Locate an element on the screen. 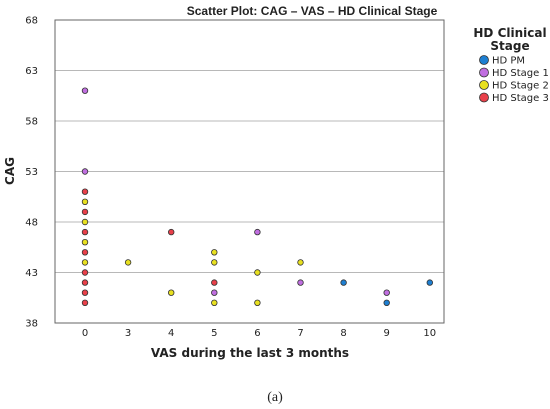 Image resolution: width=550 pixels, height=409 pixels. x-axis-ticks: 0 3 4 5 6 7 8 9 10 is located at coordinates (259, 333).